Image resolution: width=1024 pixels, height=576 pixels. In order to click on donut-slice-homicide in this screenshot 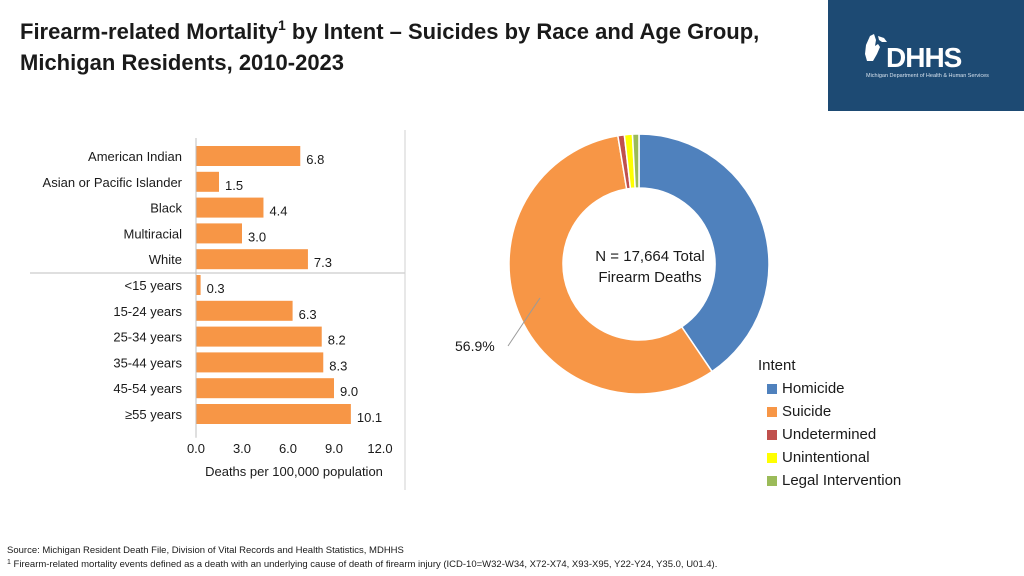, I will do `click(704, 253)`.